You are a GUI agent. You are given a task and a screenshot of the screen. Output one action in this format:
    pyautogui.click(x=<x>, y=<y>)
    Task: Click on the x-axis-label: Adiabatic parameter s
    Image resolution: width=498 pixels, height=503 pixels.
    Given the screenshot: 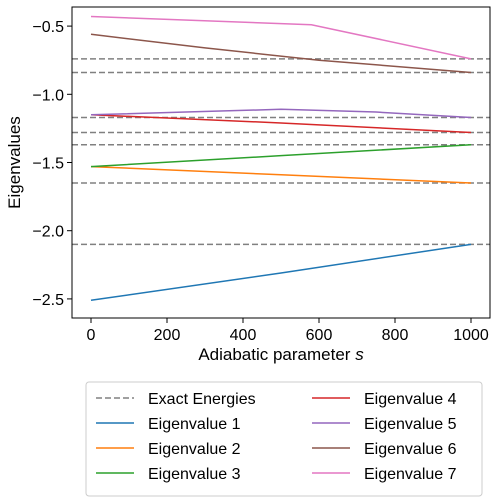 What is the action you would take?
    pyautogui.click(x=281, y=354)
    